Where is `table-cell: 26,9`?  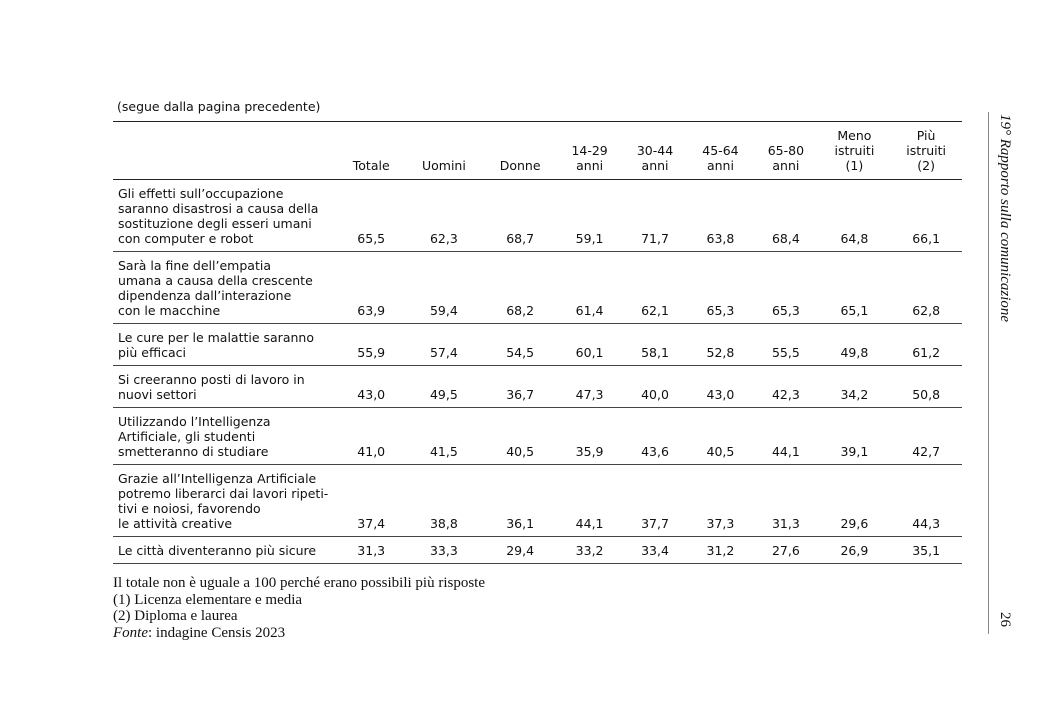
table-cell: 26,9 is located at coordinates (854, 550).